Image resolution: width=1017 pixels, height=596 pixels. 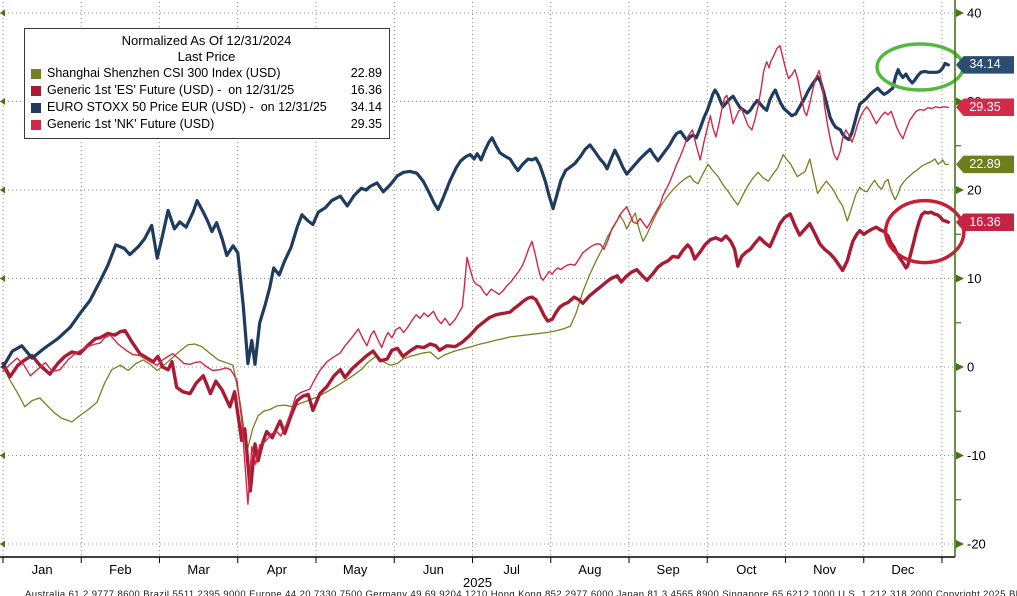 What do you see at coordinates (985, 107) in the screenshot?
I see `price-badge-nk: 29.35` at bounding box center [985, 107].